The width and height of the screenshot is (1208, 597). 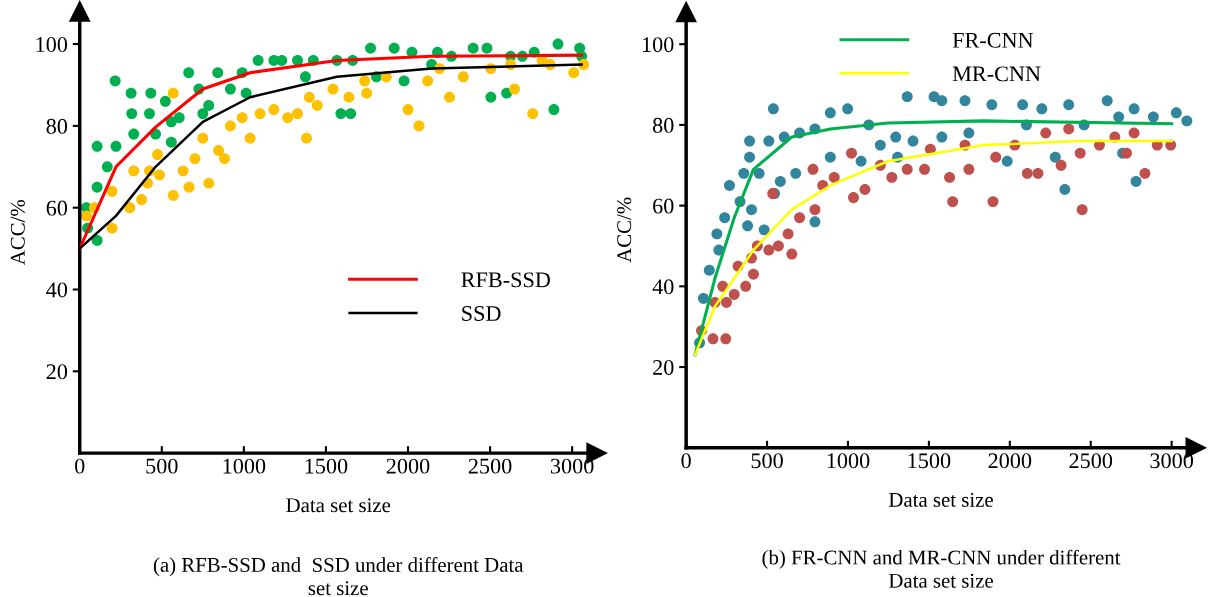 I want to click on text: (a) RFB-SSD and SSD under different Data set size, so click(x=338, y=576).